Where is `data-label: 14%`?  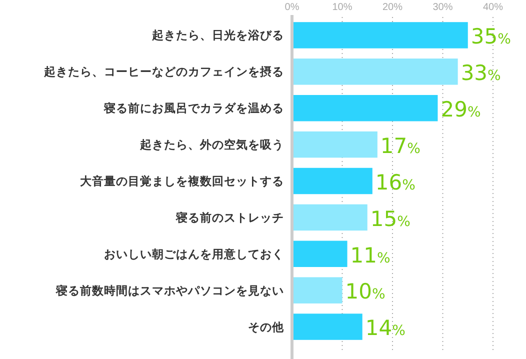 data-label: 14% is located at coordinates (385, 328).